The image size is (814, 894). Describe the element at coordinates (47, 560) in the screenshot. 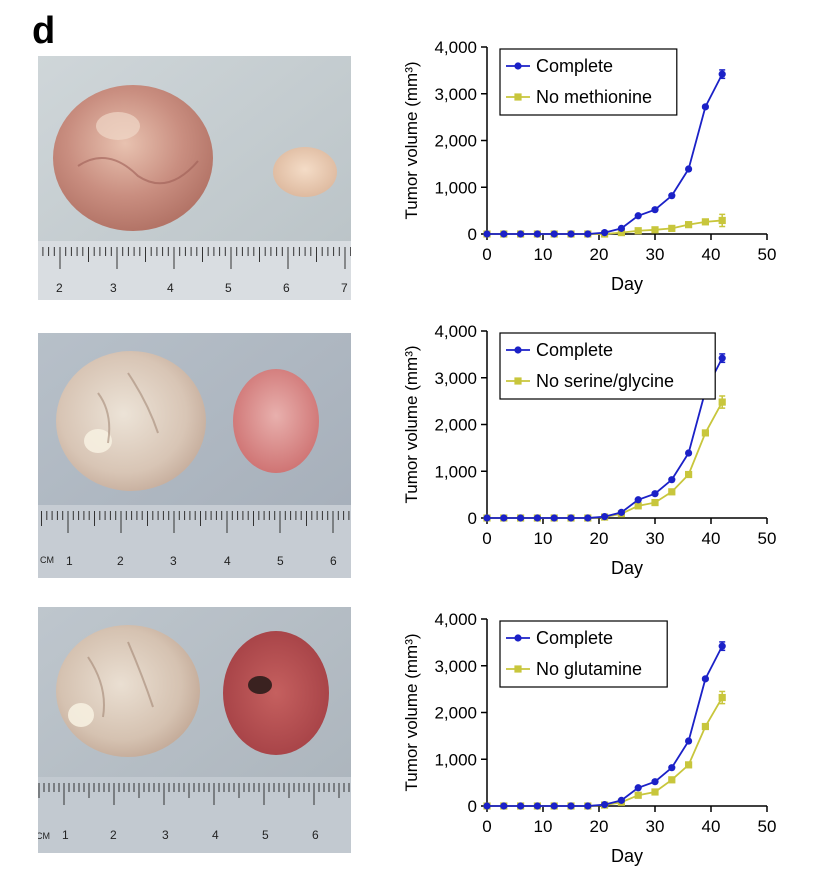

I see `scale-label: CM` at that location.